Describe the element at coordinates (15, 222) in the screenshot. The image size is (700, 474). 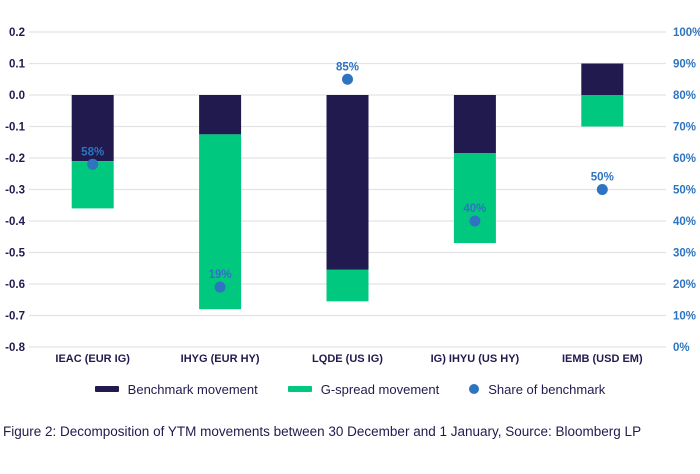
I see `left-axis-tick-label: -0.4` at that location.